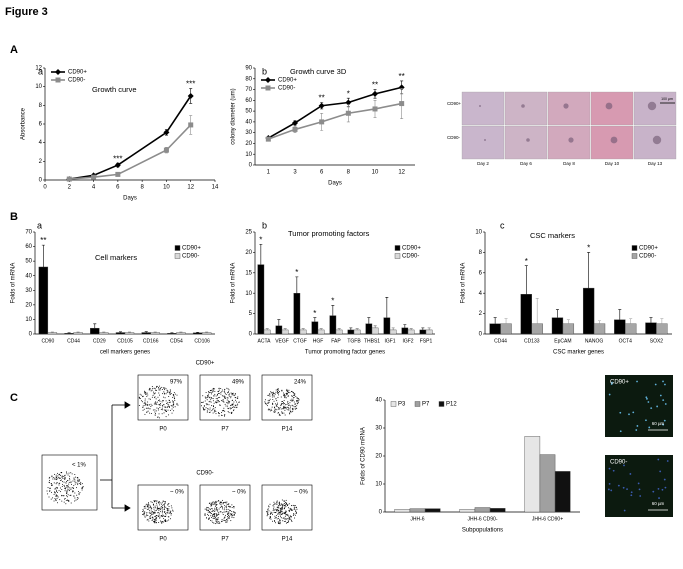  Describe the element at coordinates (248, 69) in the screenshot. I see `y-tick-label: 90` at that location.